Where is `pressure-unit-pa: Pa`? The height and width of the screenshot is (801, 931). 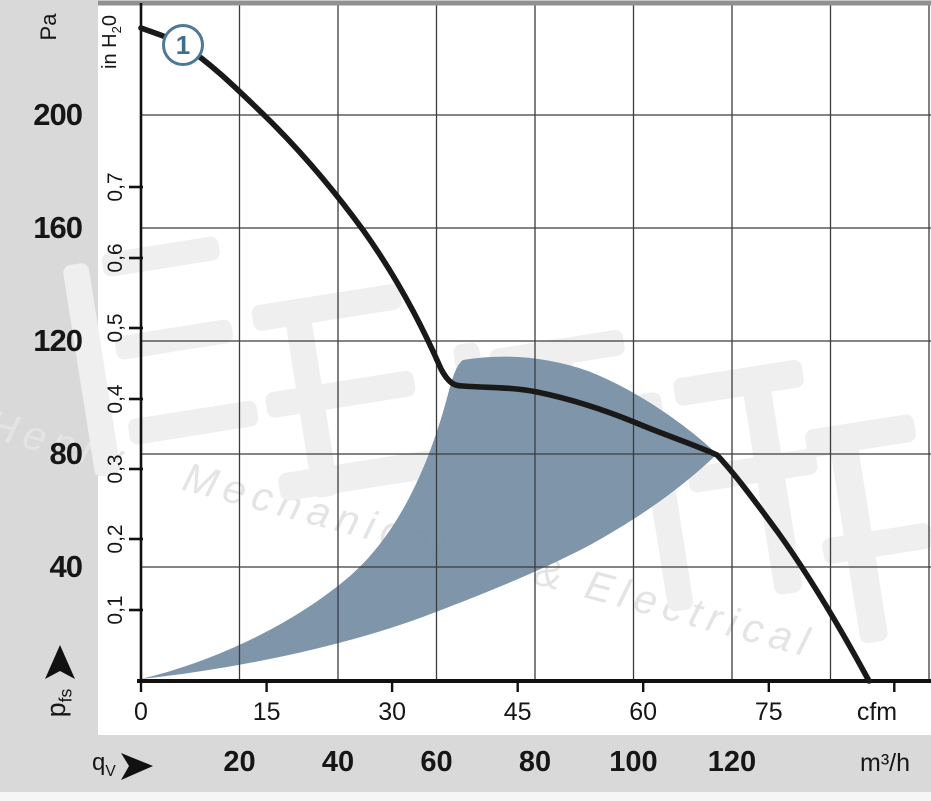 pressure-unit-pa: Pa is located at coordinates (48, 27).